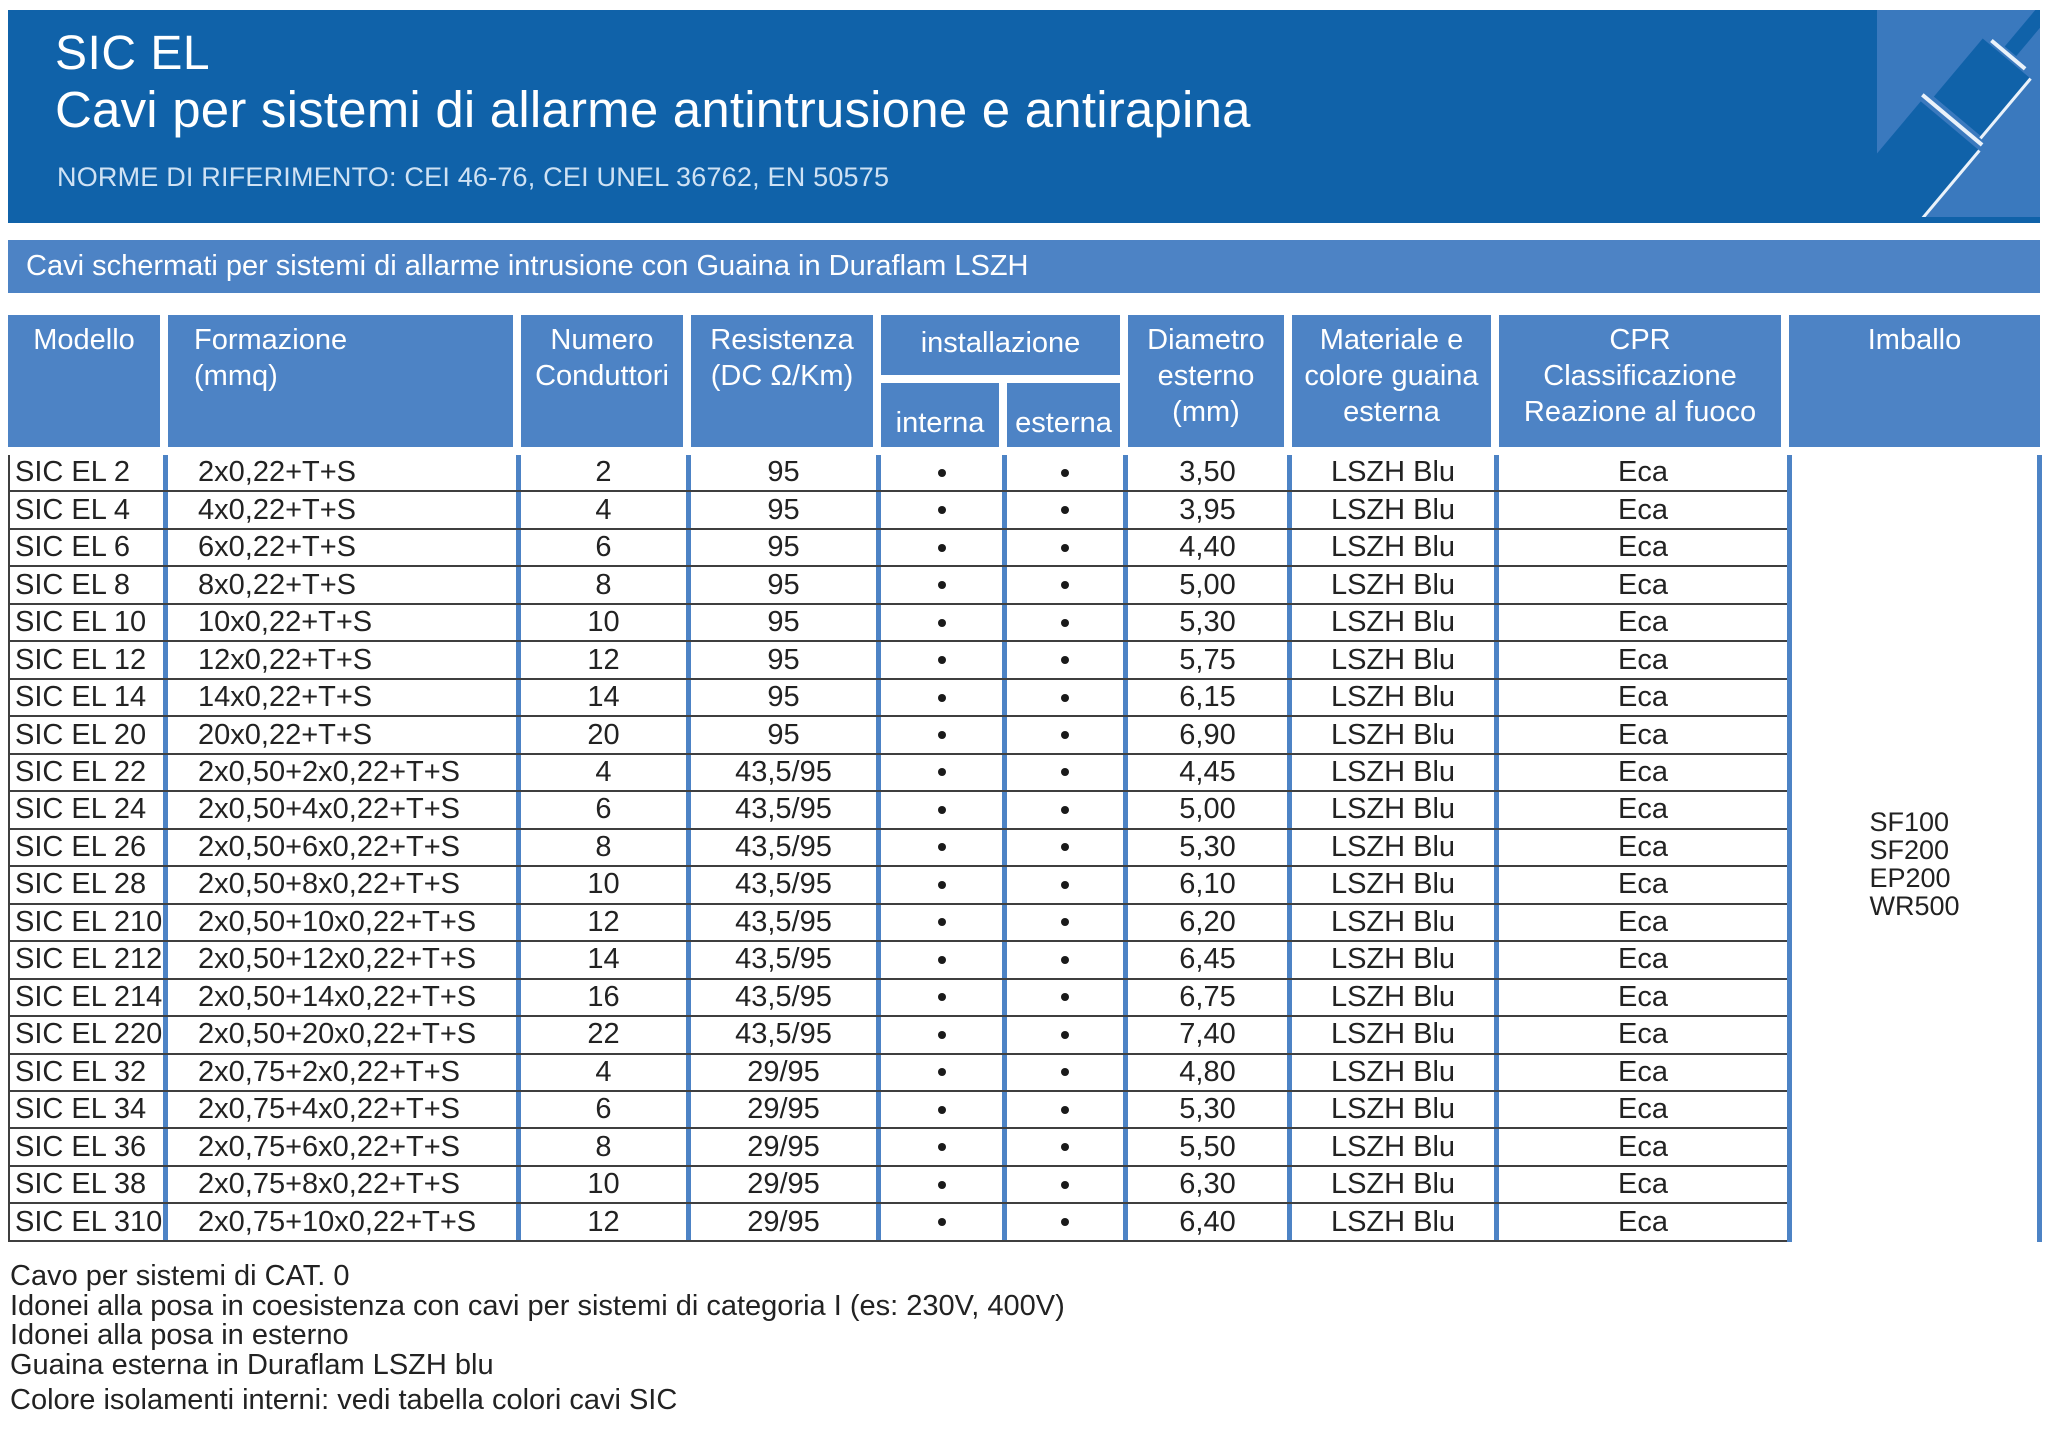 This screenshot has width=2048, height=1442. Describe the element at coordinates (1206, 340) in the screenshot. I see `column-header-label: Diametro` at that location.